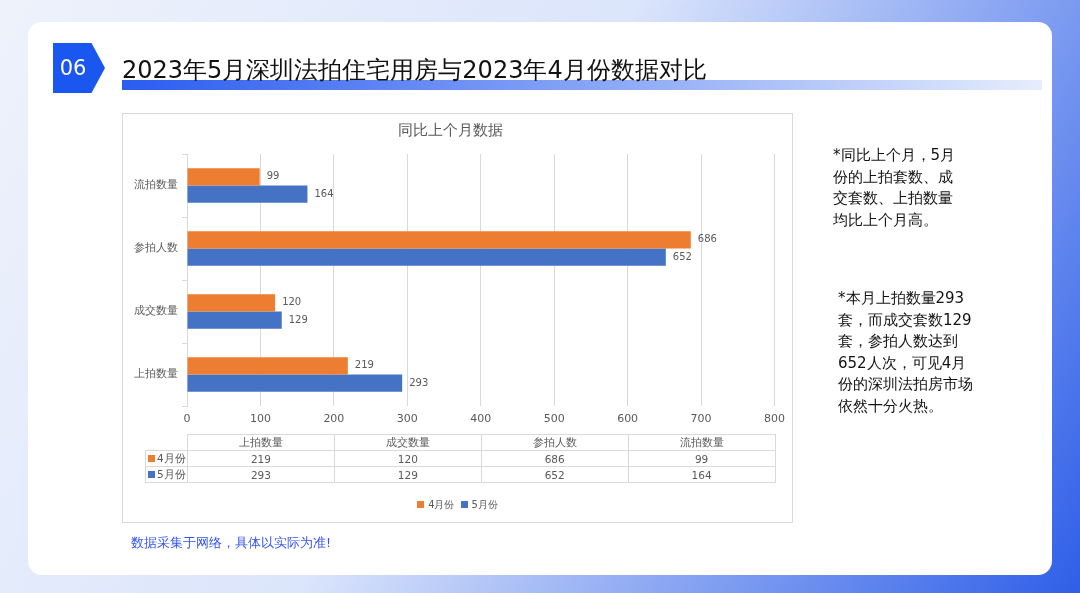 This screenshot has height=593, width=1080. I want to click on x-tick-label: 600, so click(628, 419).